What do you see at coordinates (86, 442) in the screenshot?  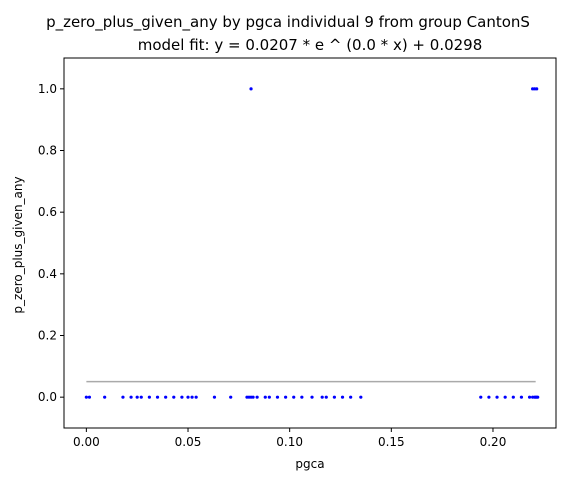 I see `x-tick-label: 0.00` at bounding box center [86, 442].